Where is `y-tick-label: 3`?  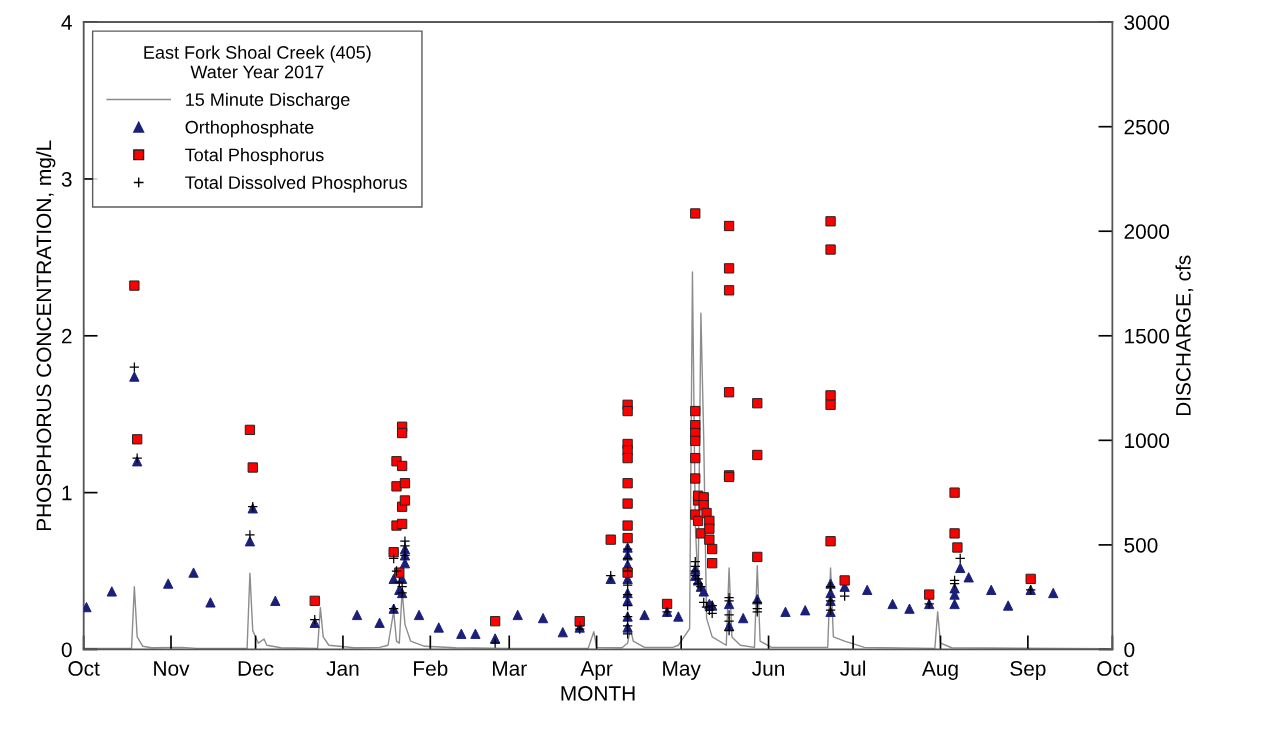 y-tick-label: 3 is located at coordinates (66, 179).